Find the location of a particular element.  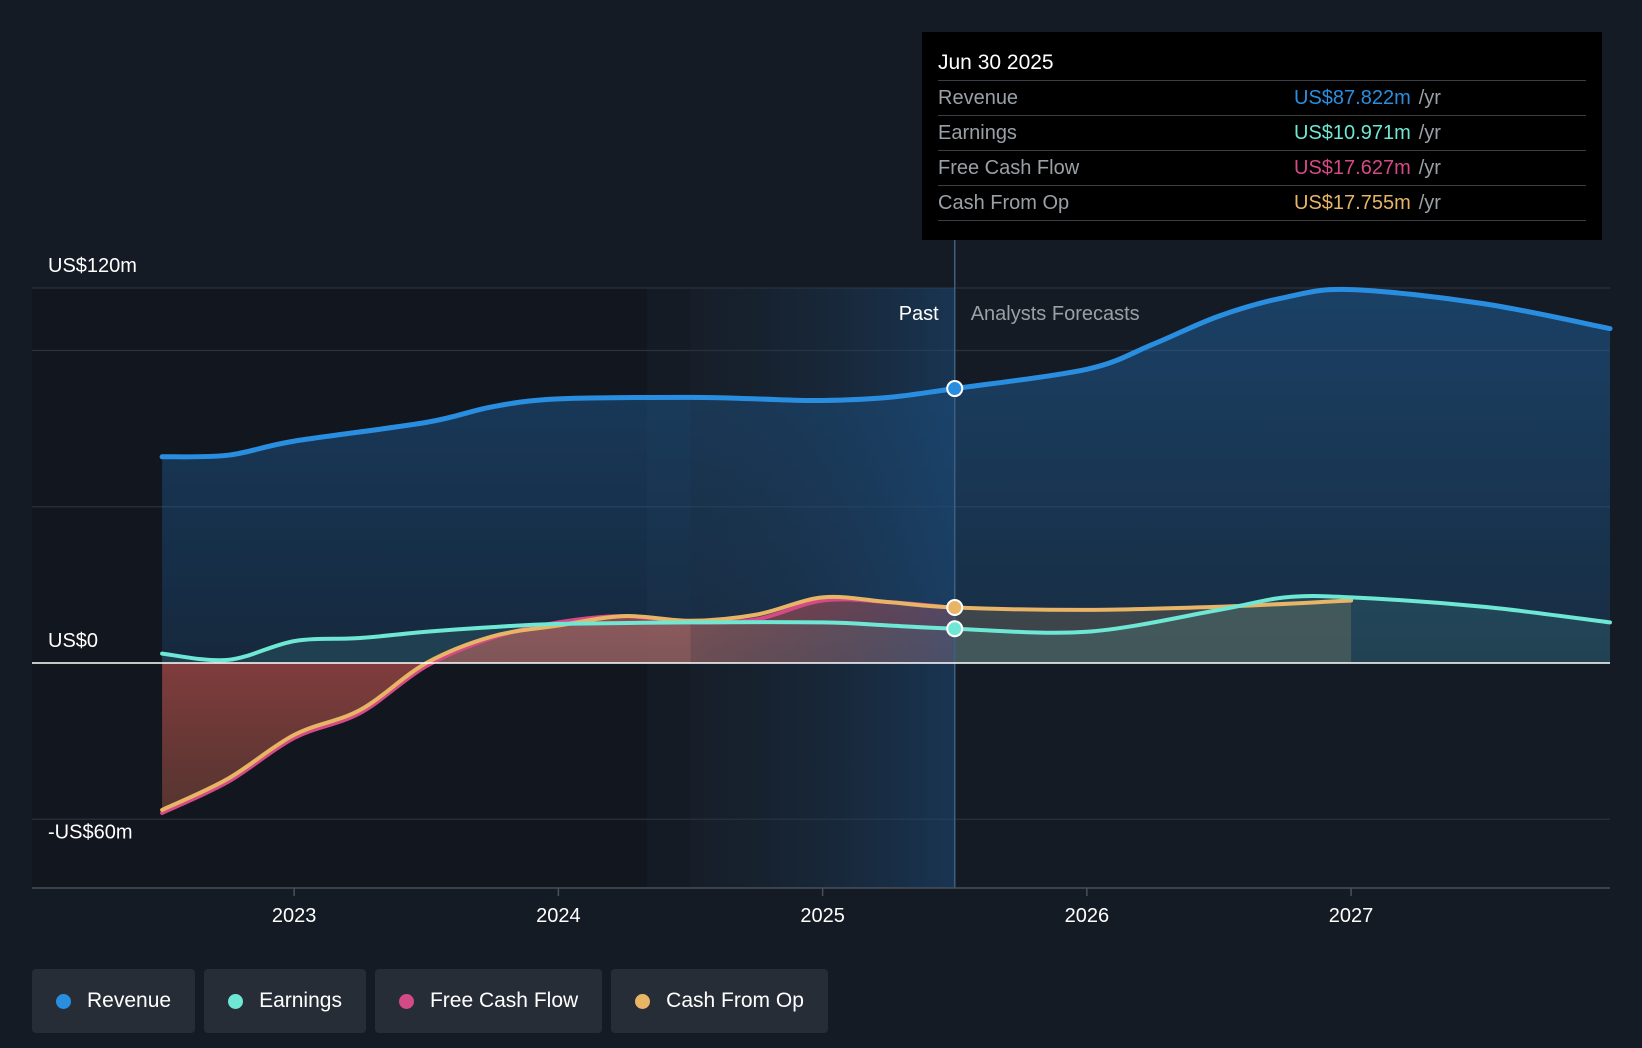

legend-label: Revenue is located at coordinates (129, 1000).